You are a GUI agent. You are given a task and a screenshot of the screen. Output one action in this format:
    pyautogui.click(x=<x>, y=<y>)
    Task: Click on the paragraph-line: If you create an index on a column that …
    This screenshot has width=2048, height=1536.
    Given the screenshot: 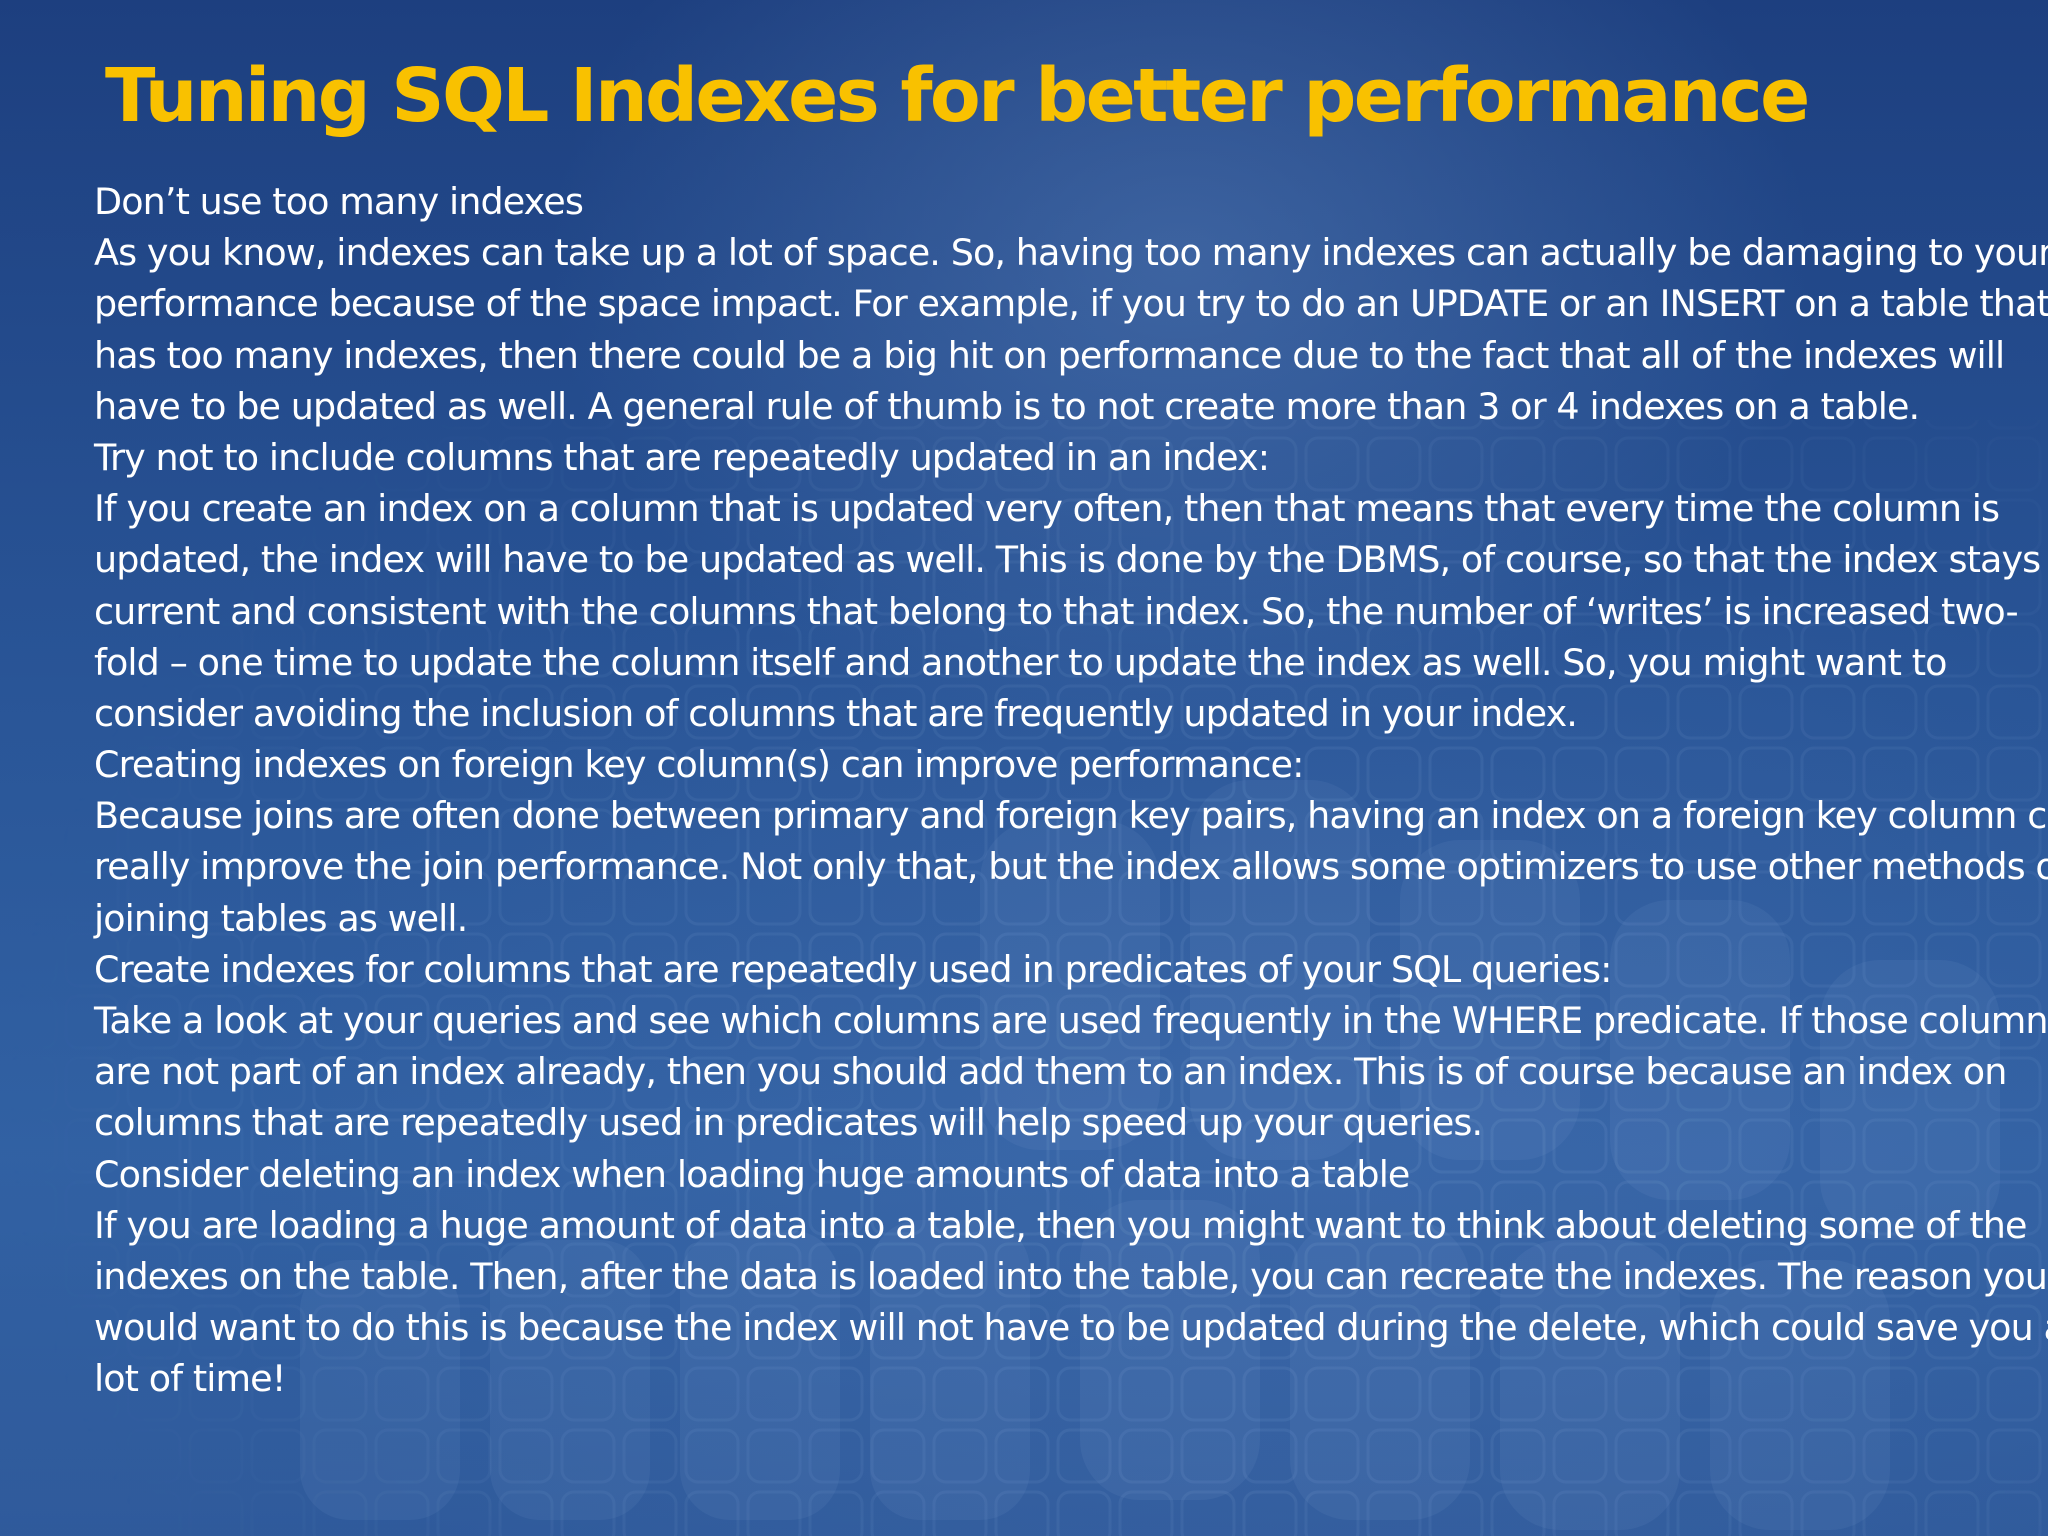 What is the action you would take?
    pyautogui.click(x=1047, y=509)
    